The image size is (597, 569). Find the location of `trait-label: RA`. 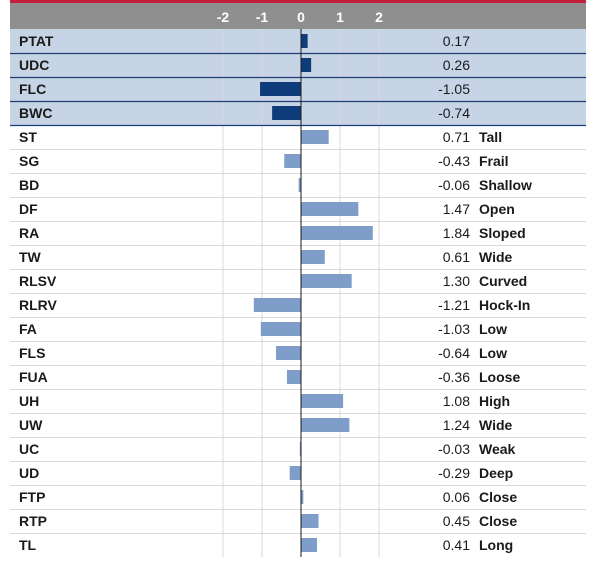

trait-label: RA is located at coordinates (29, 233).